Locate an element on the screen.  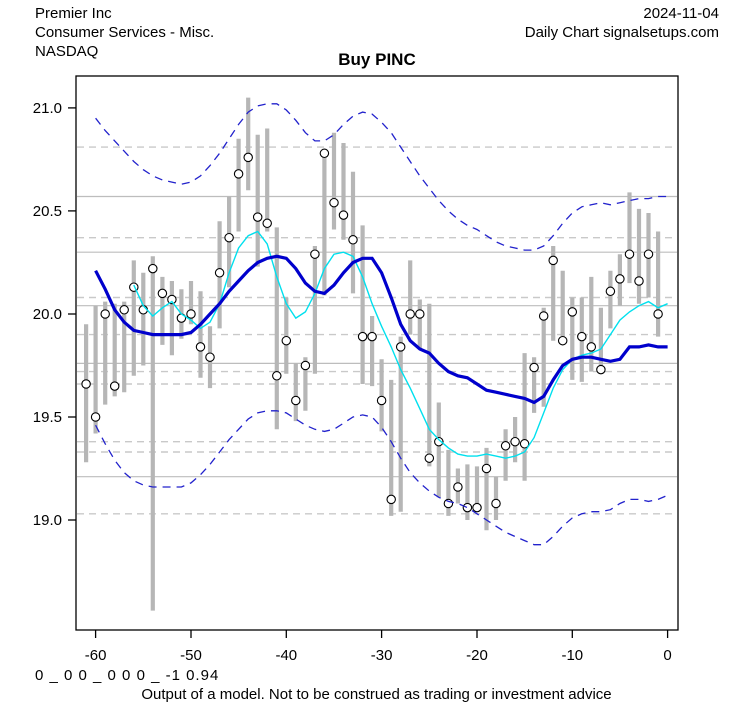
exchange-label: NASDAQ is located at coordinates (67, 51).